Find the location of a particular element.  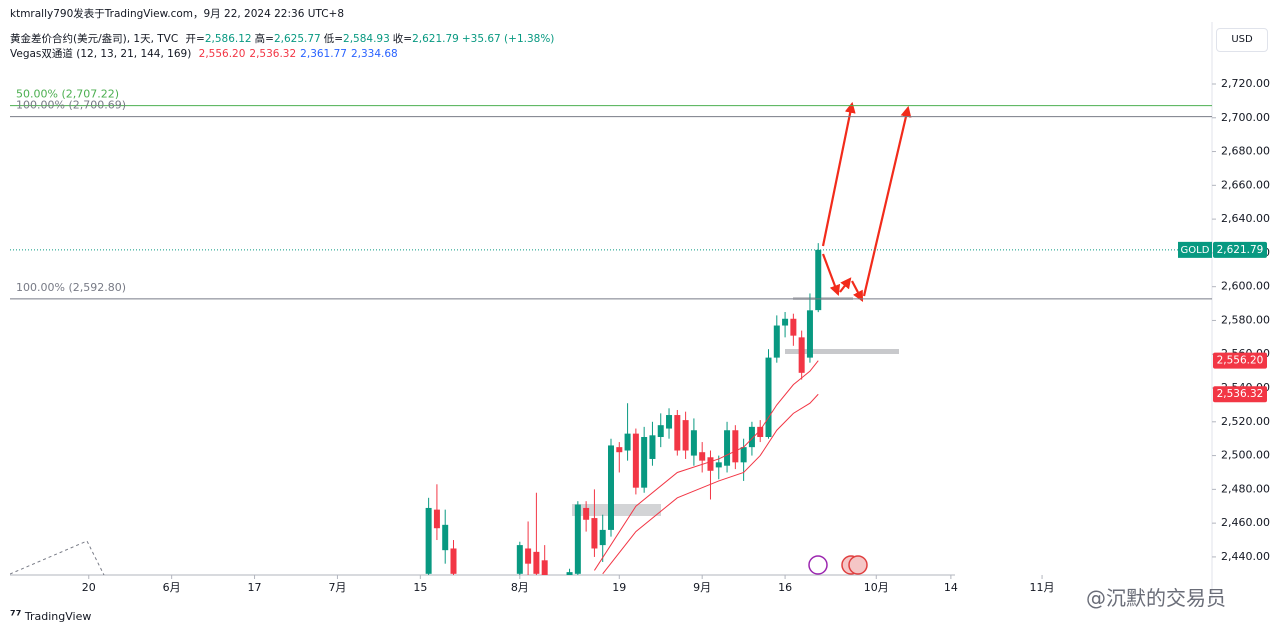

ohlc-value: 2,625.77 is located at coordinates (297, 39).